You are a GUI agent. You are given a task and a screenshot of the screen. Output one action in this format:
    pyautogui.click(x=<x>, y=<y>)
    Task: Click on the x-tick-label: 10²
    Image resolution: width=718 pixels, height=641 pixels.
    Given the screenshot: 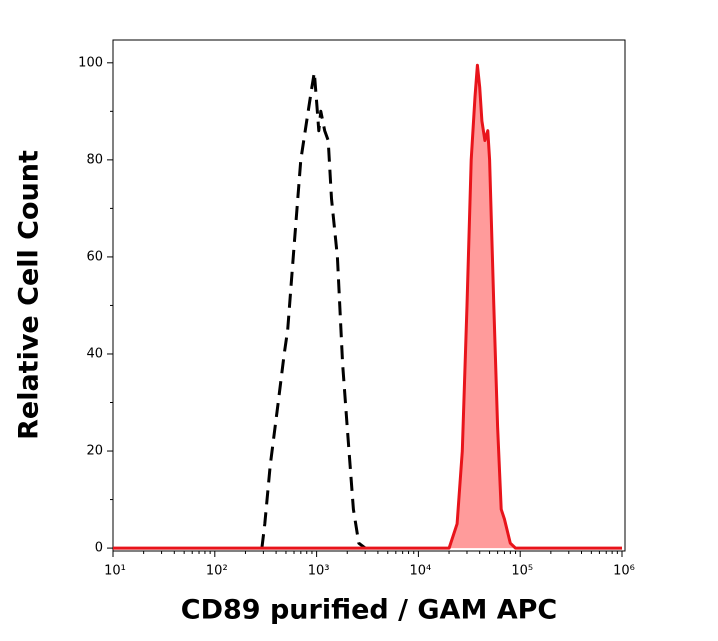 What is the action you would take?
    pyautogui.click(x=217, y=571)
    